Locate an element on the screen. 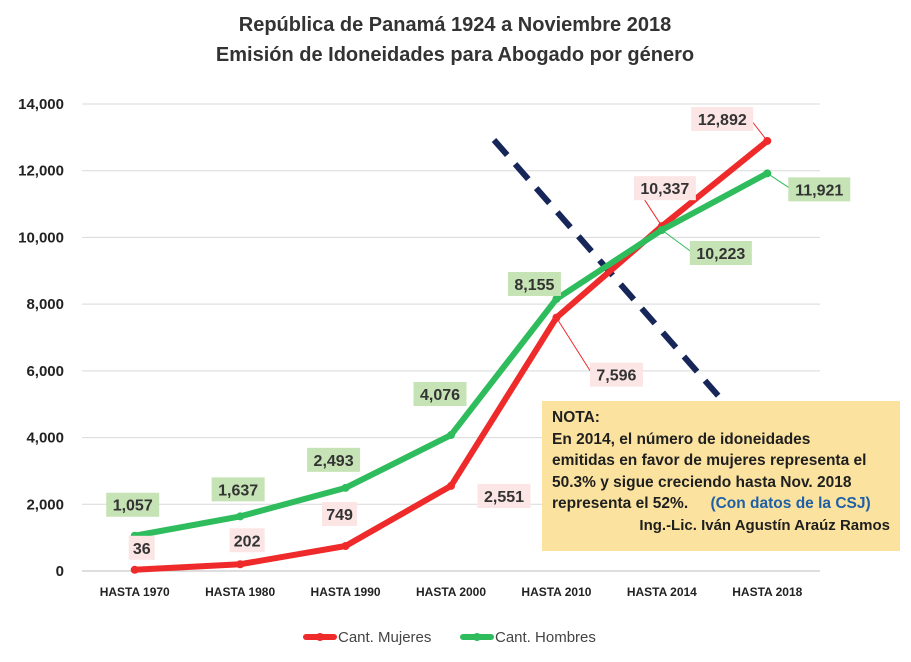 The width and height of the screenshot is (911, 662). data-label: 10,223 is located at coordinates (720, 254).